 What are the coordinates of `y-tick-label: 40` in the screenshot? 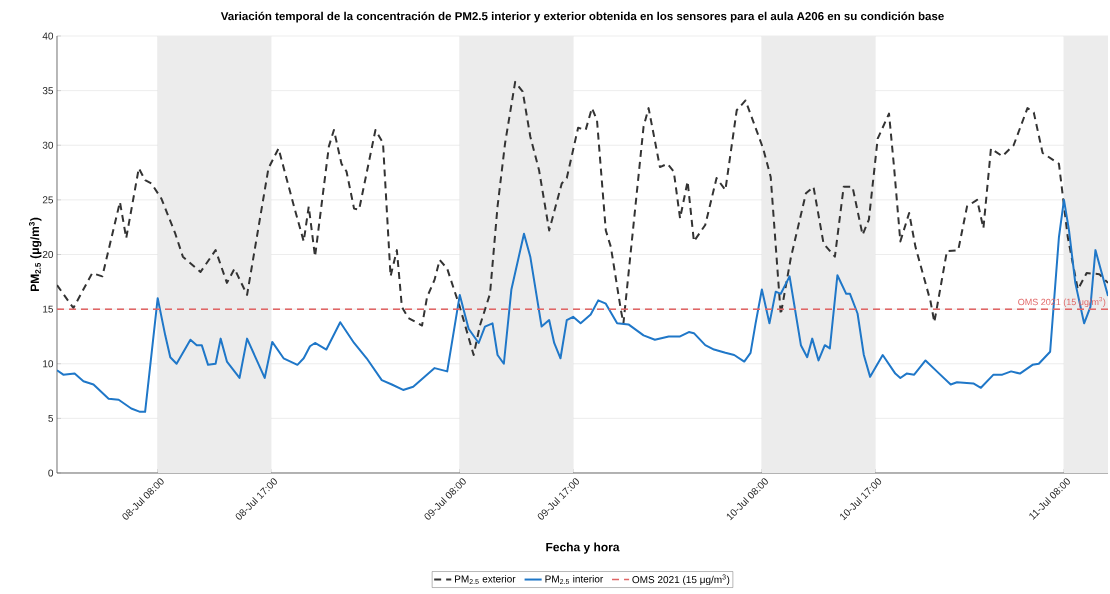 It's located at (48, 36).